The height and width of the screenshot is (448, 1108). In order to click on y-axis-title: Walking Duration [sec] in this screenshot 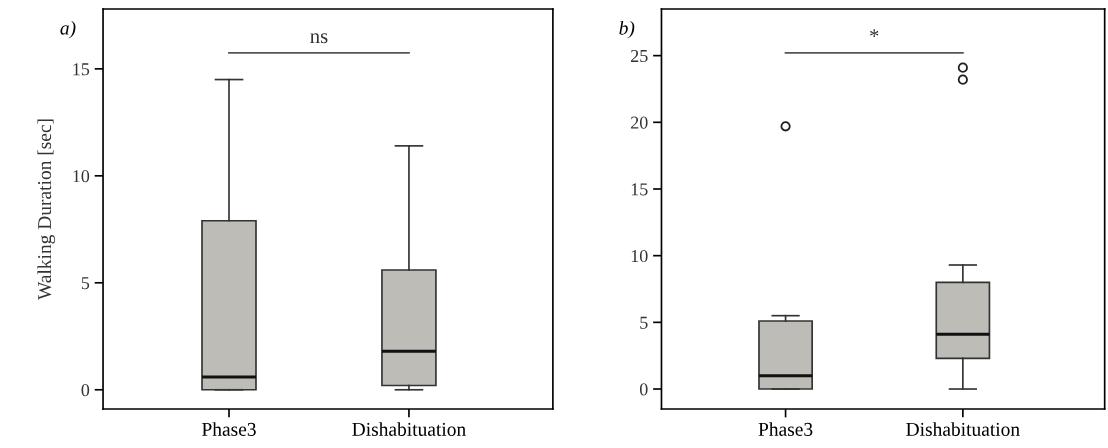, I will do `click(46, 209)`.